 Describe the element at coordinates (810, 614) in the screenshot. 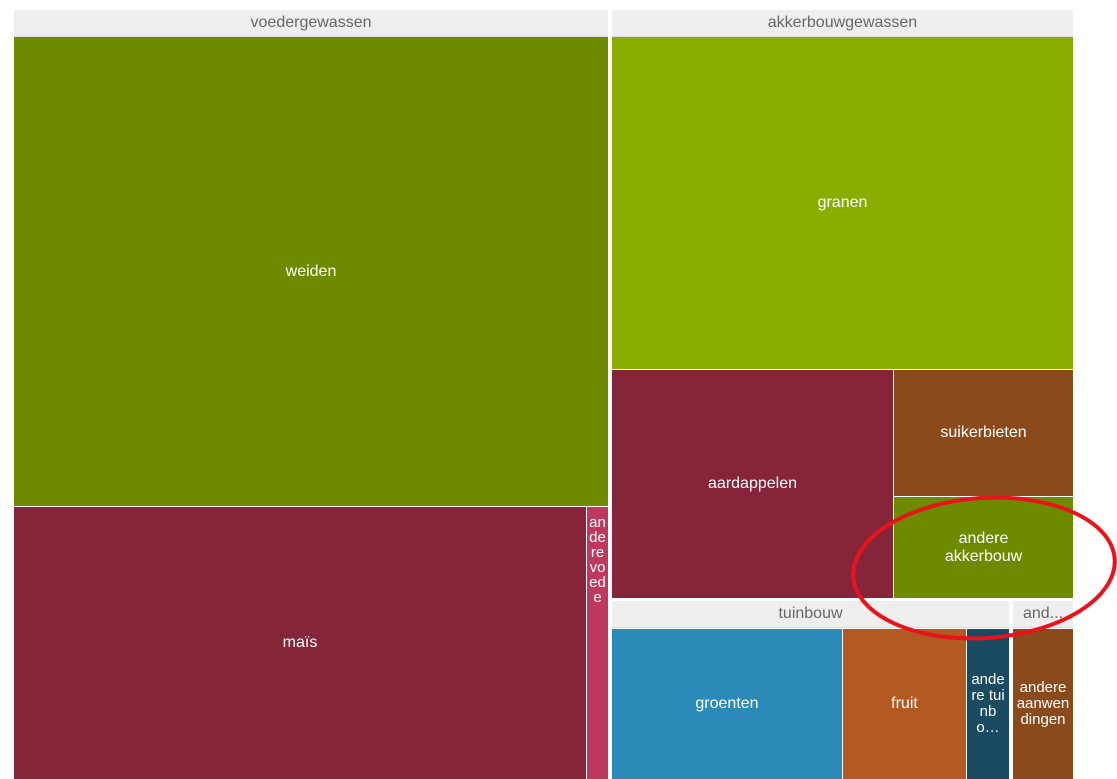

I see `group-header: tuinbouw` at that location.